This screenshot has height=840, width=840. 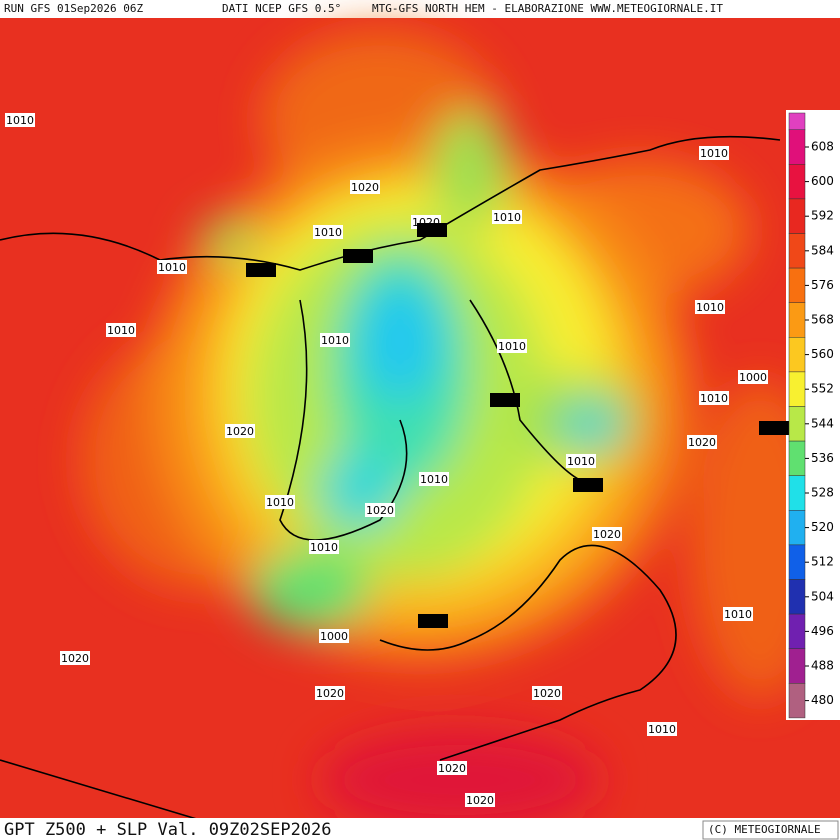 What do you see at coordinates (822, 181) in the screenshot?
I see `legend-label: 600` at bounding box center [822, 181].